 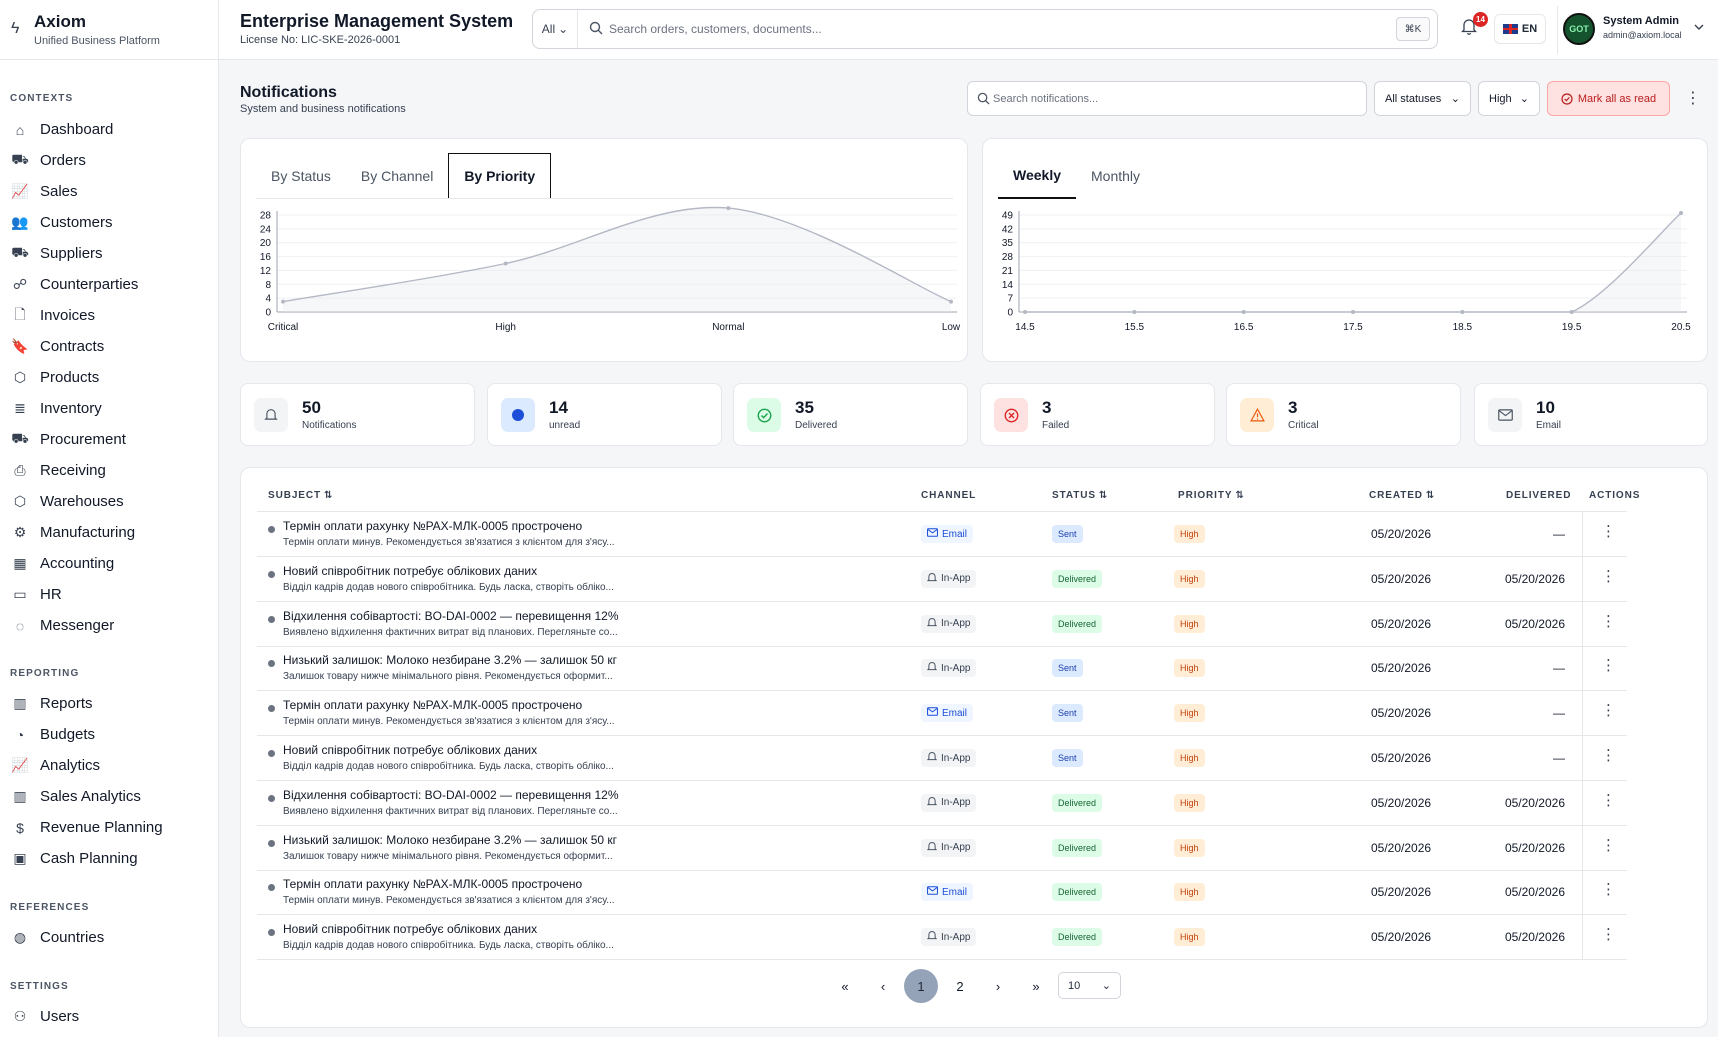 What do you see at coordinates (109, 377) in the screenshot?
I see `sidebar-item-products: ⬡ Products` at bounding box center [109, 377].